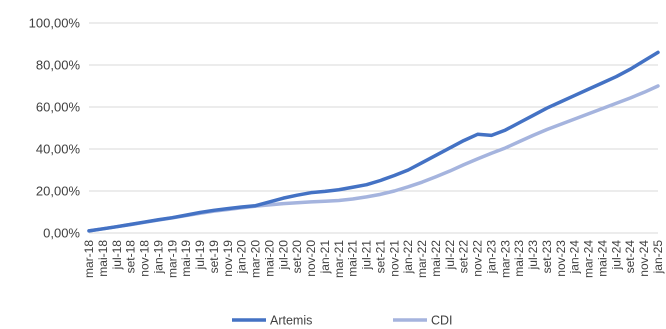 The height and width of the screenshot is (329, 666). Describe the element at coordinates (55, 23) in the screenshot. I see `y-tick-label: 100,00%` at that location.